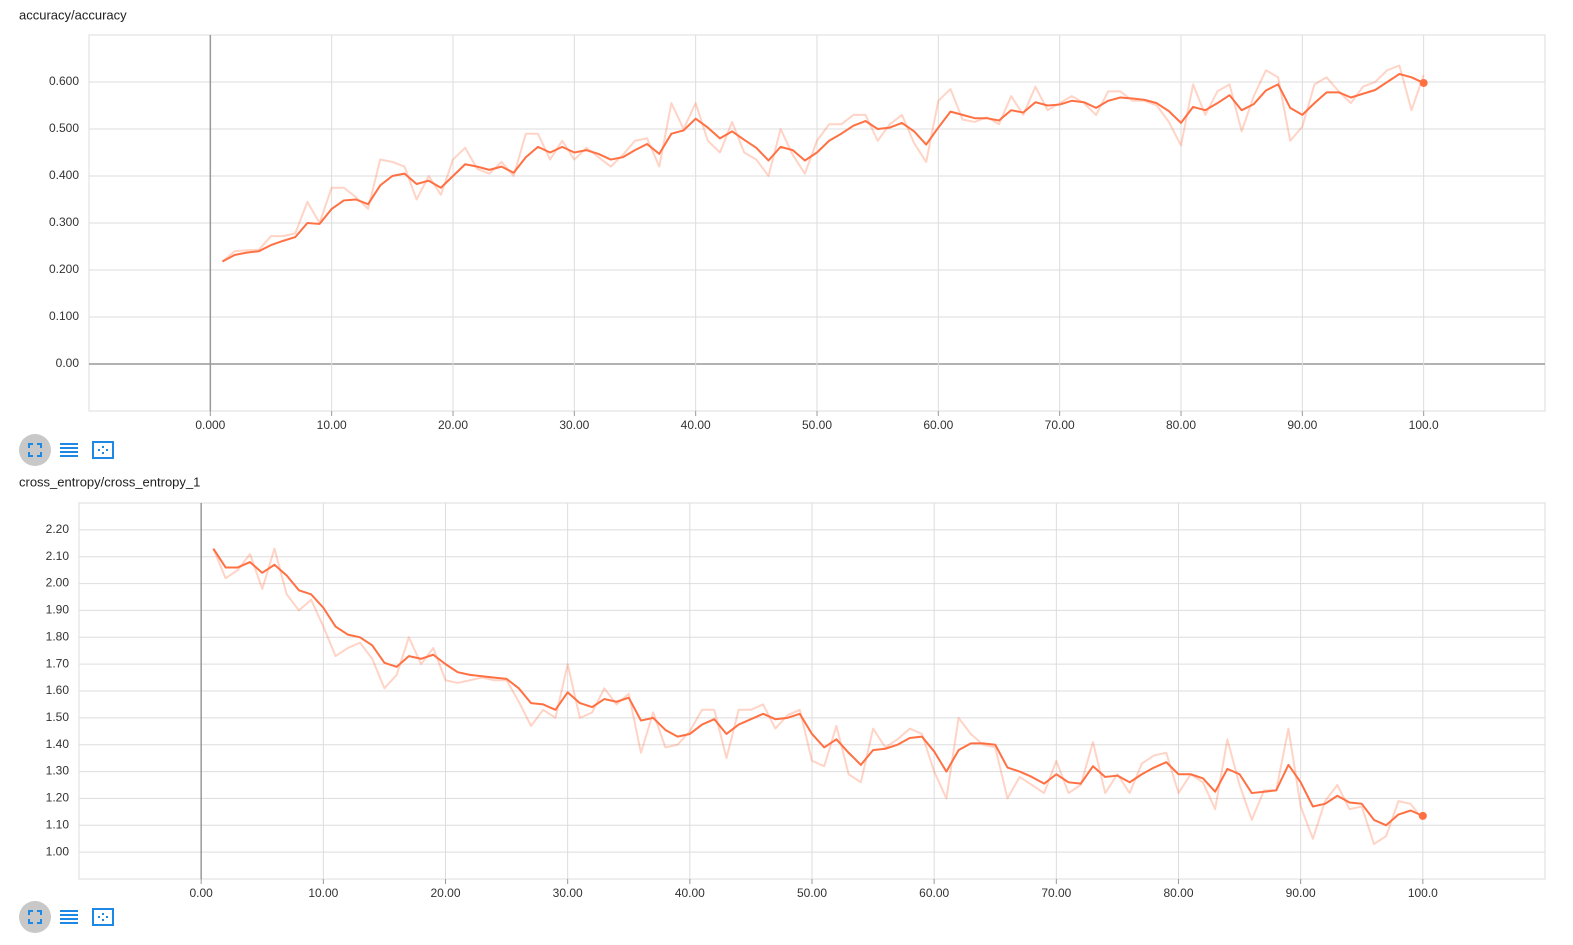  Describe the element at coordinates (58, 690) in the screenshot. I see `y-tick-label: 1.60` at that location.